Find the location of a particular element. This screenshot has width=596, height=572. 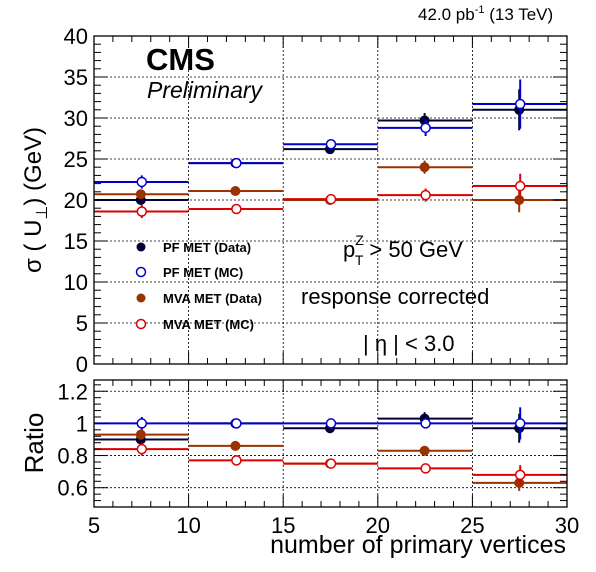

eta-cut-annotation: | η | < 3.0 is located at coordinates (409, 343).